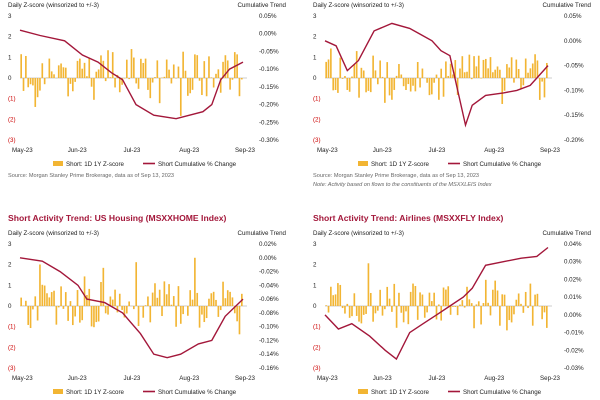 The height and width of the screenshot is (400, 600). I want to click on cumulative-trend-line, so click(131, 308).